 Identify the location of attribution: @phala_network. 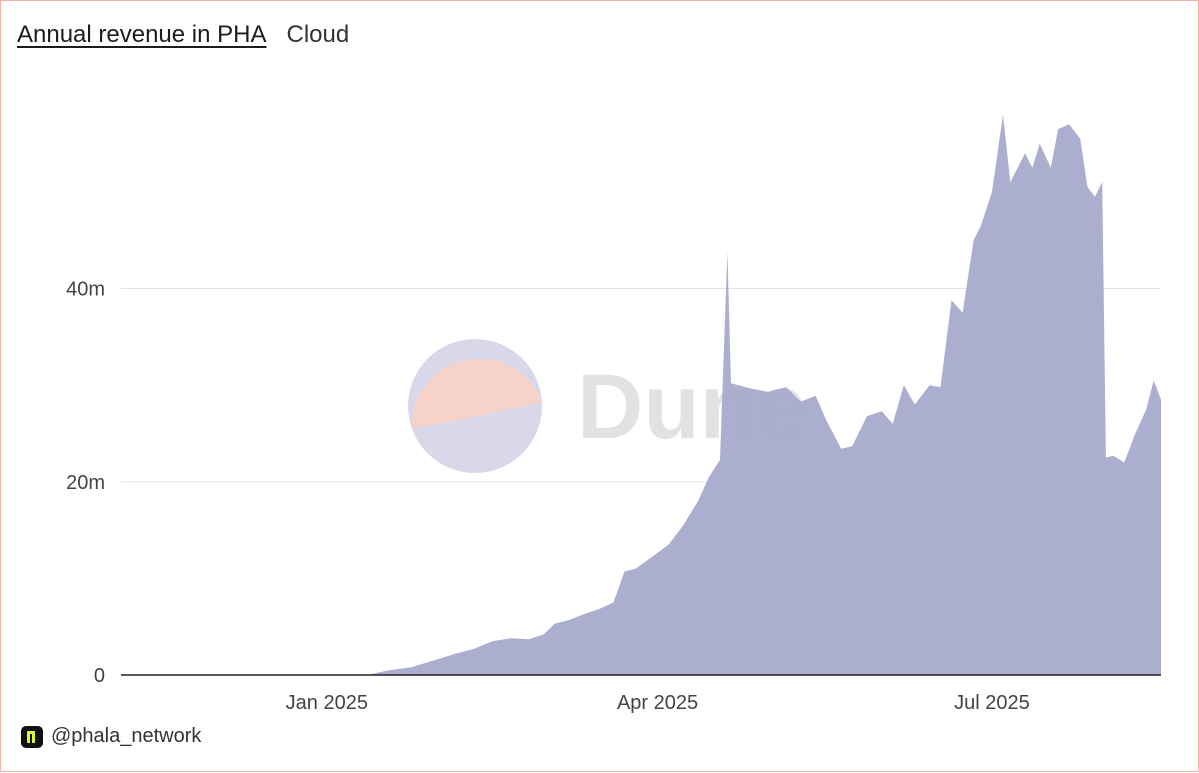
(111, 736).